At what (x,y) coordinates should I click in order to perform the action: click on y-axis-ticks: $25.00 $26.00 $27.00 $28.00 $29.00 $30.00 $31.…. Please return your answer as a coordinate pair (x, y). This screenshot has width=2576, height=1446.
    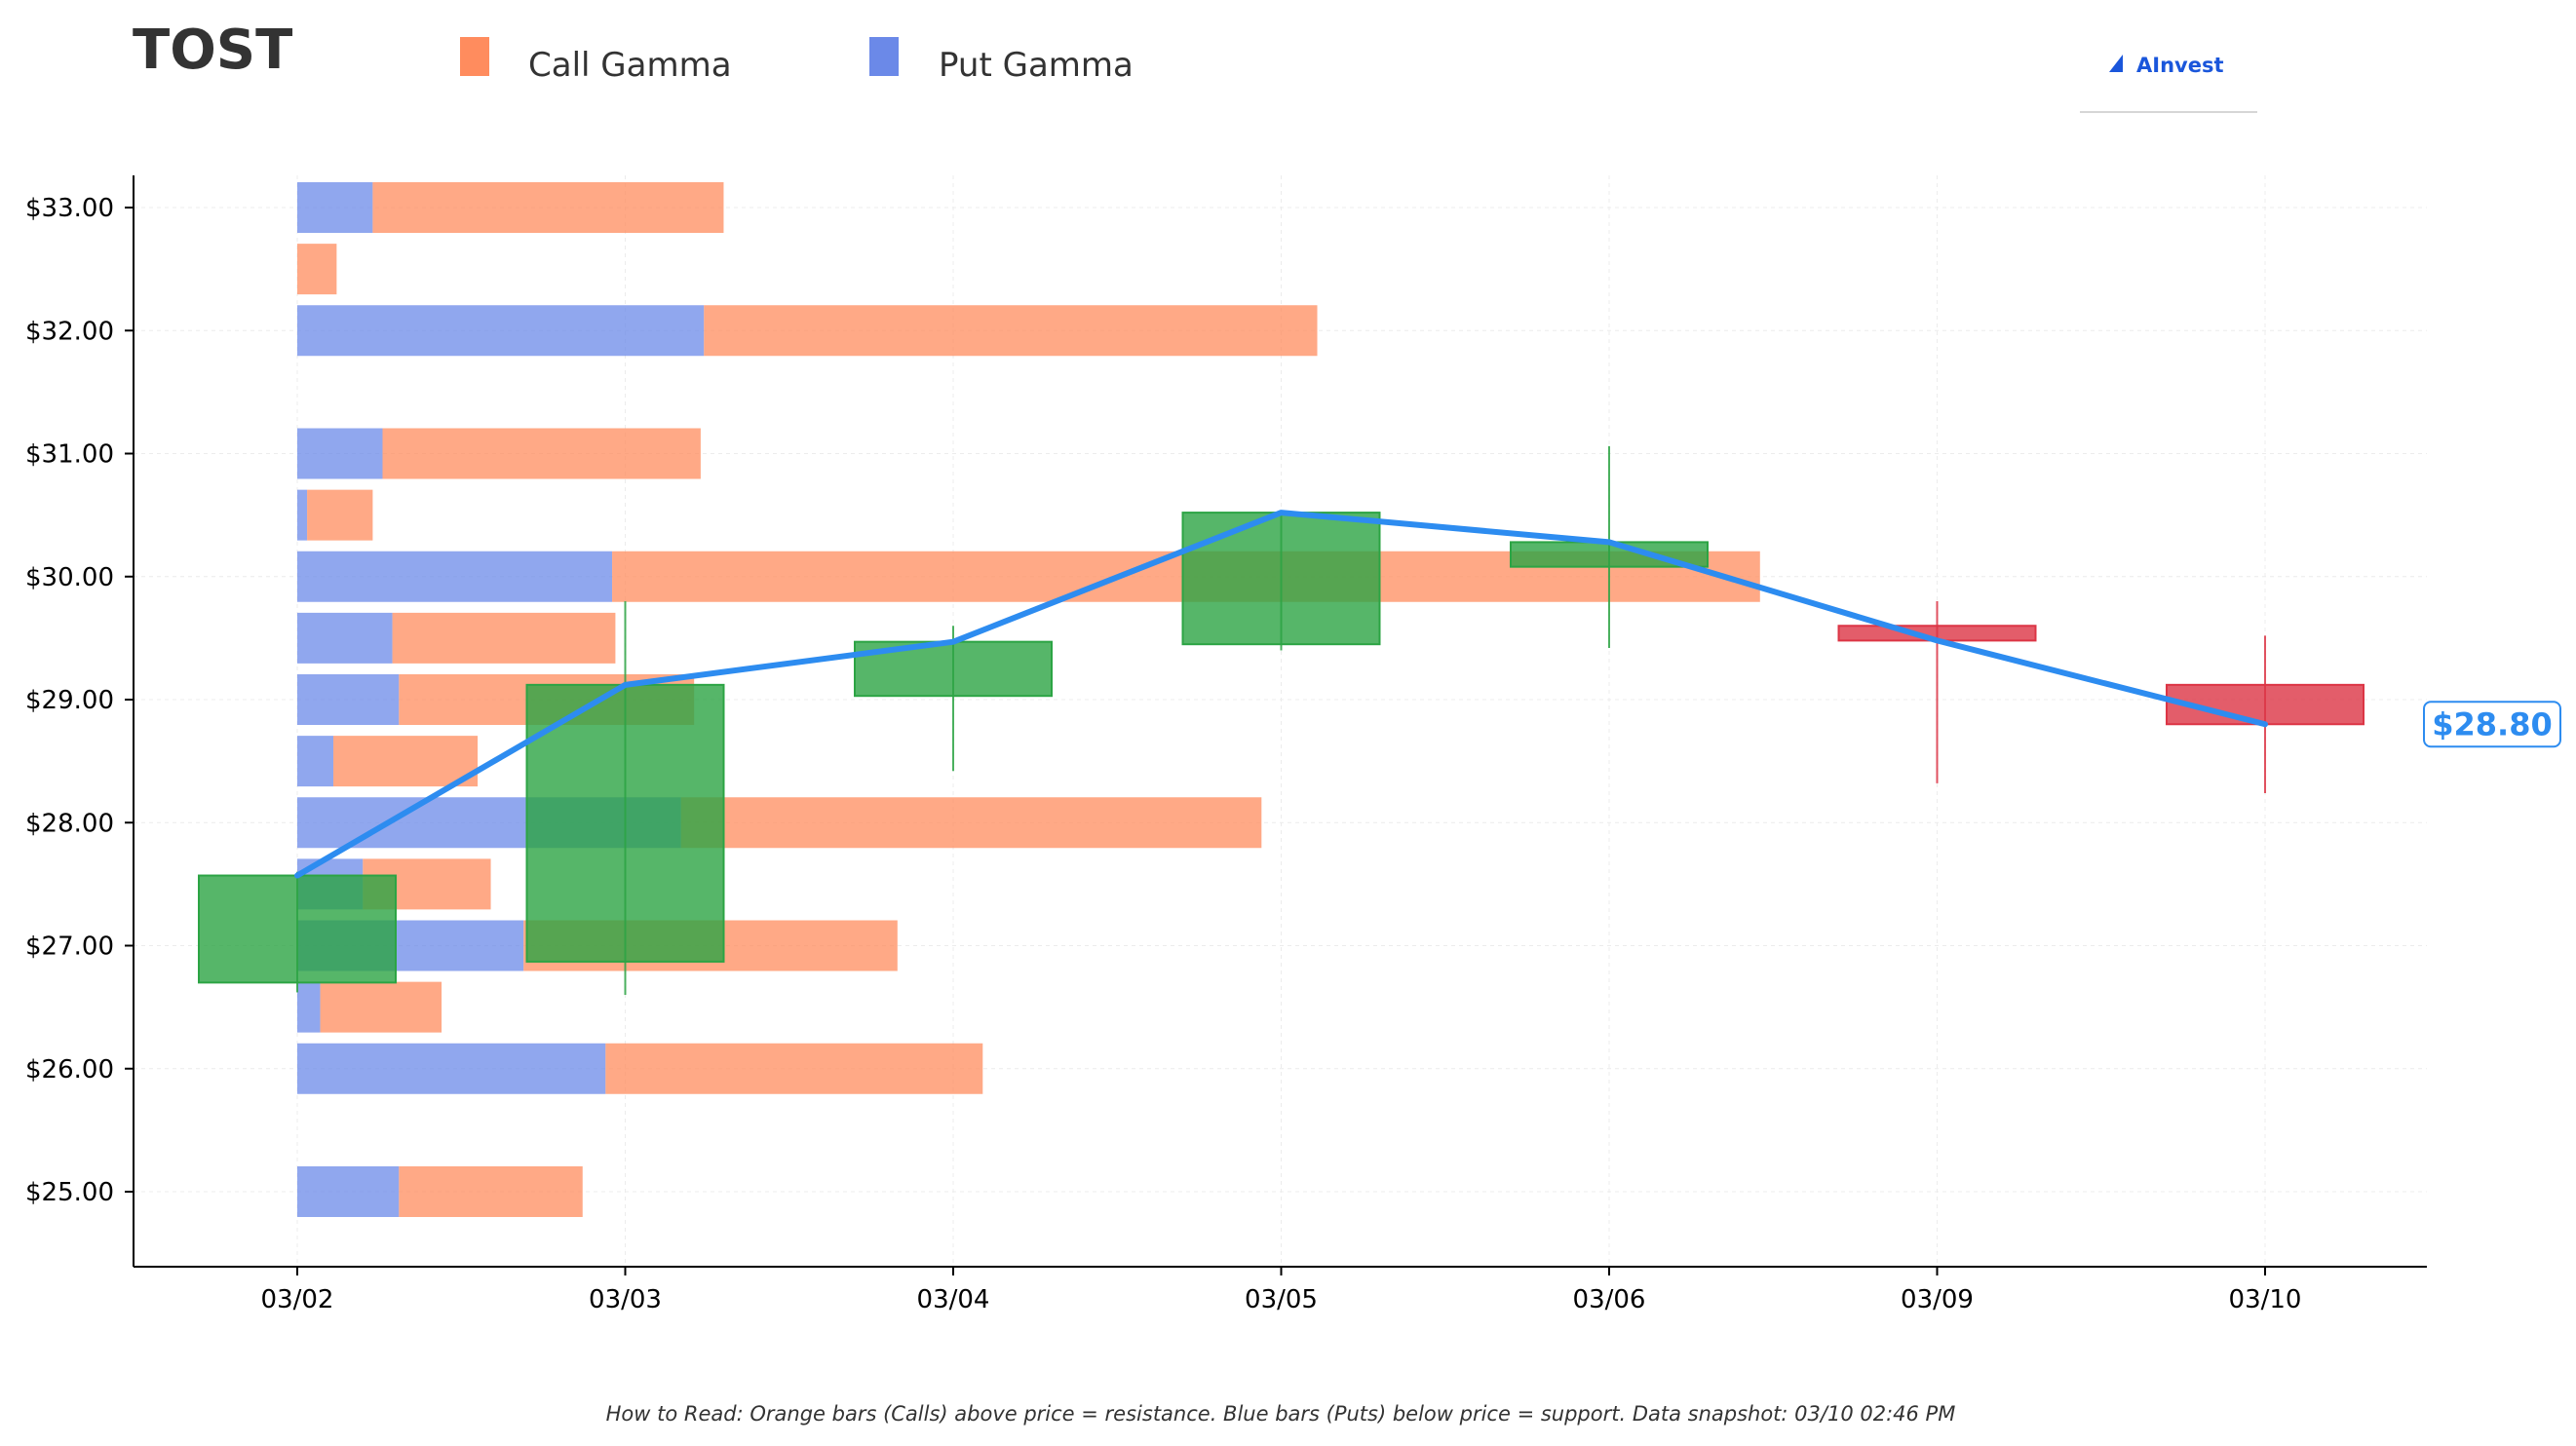
    Looking at the image, I should click on (79, 700).